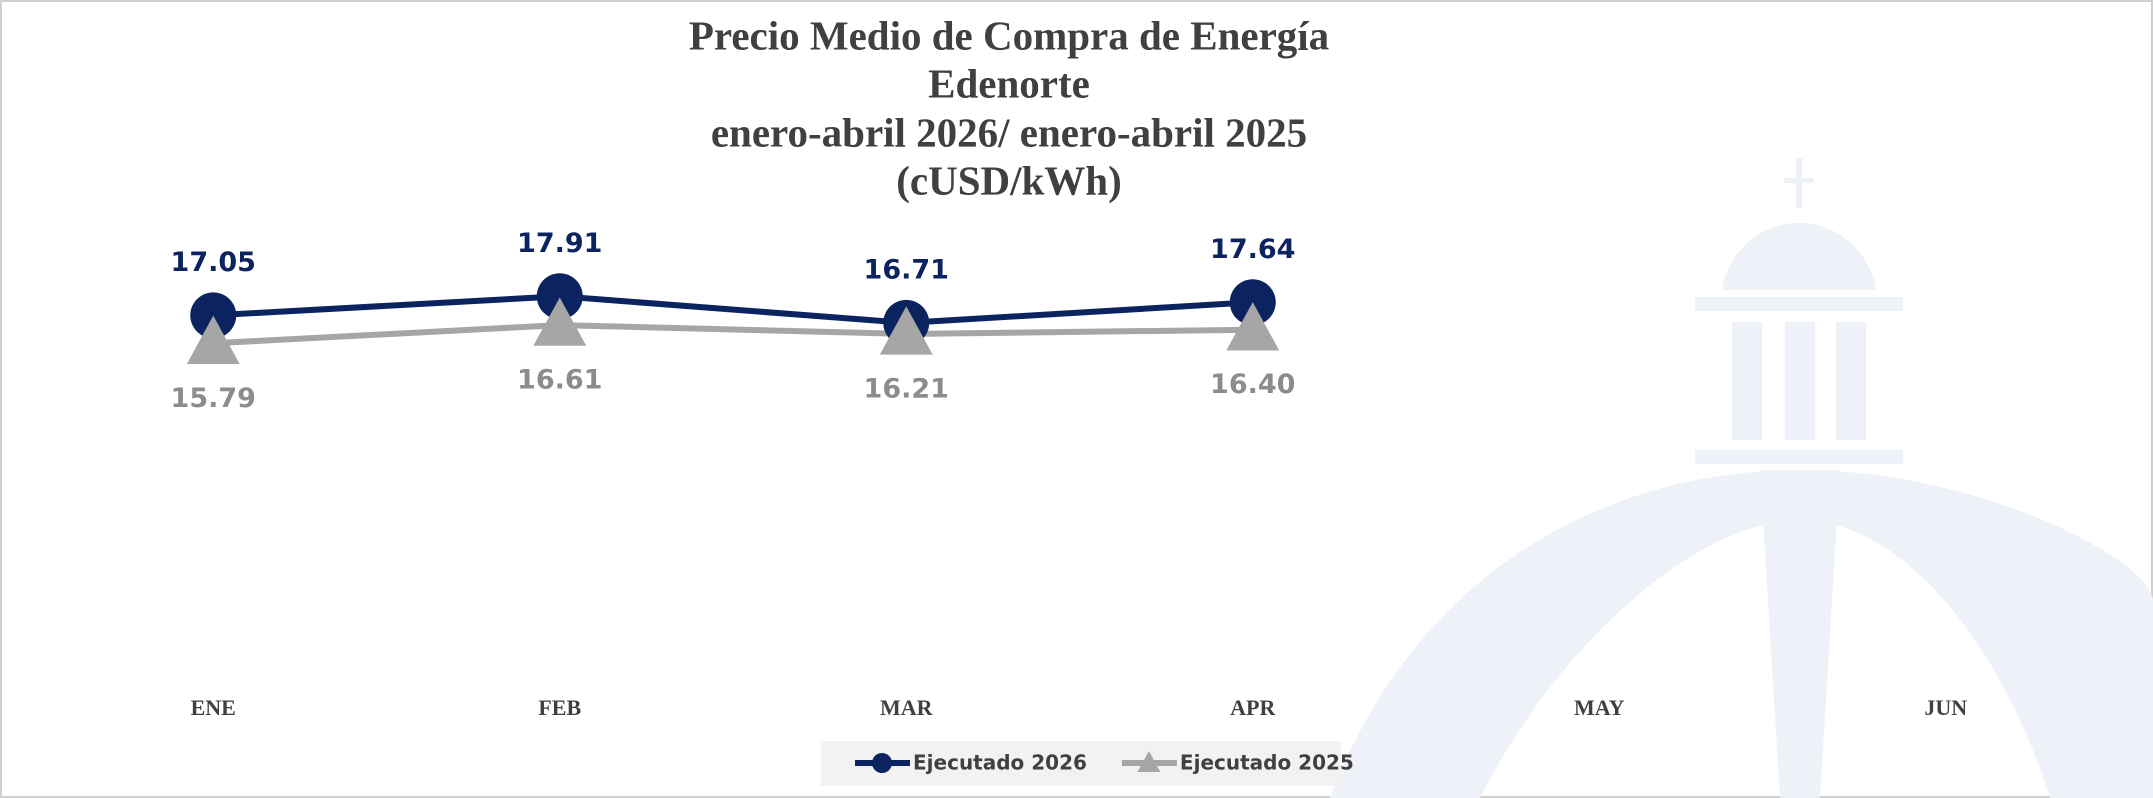 This screenshot has width=2153, height=798. What do you see at coordinates (1000, 763) in the screenshot?
I see `legend-label: Ejecutado 2026` at bounding box center [1000, 763].